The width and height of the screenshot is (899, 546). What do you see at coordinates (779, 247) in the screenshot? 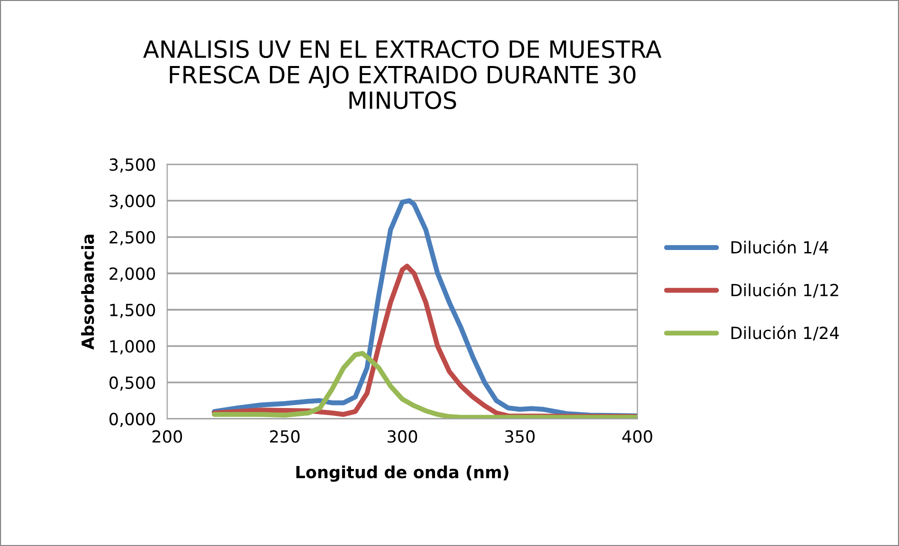
I see `legend-label: Dilución 1/4` at bounding box center [779, 247].